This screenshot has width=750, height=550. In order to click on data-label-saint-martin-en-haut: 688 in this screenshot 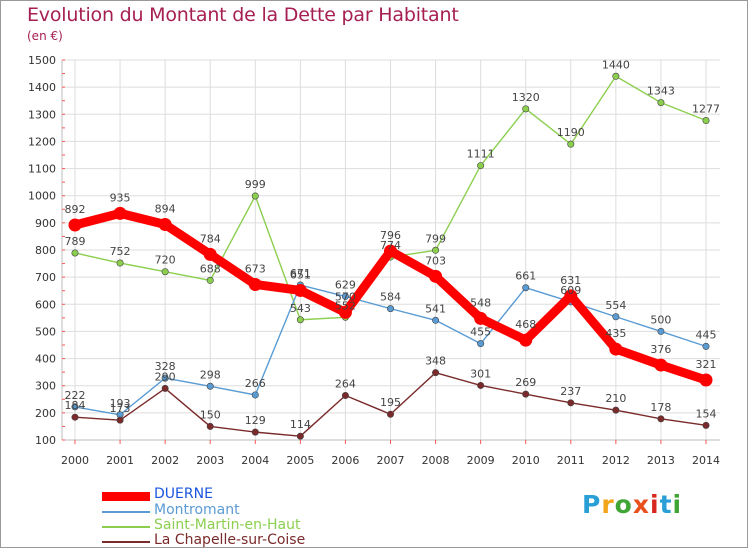, I will do `click(210, 268)`.